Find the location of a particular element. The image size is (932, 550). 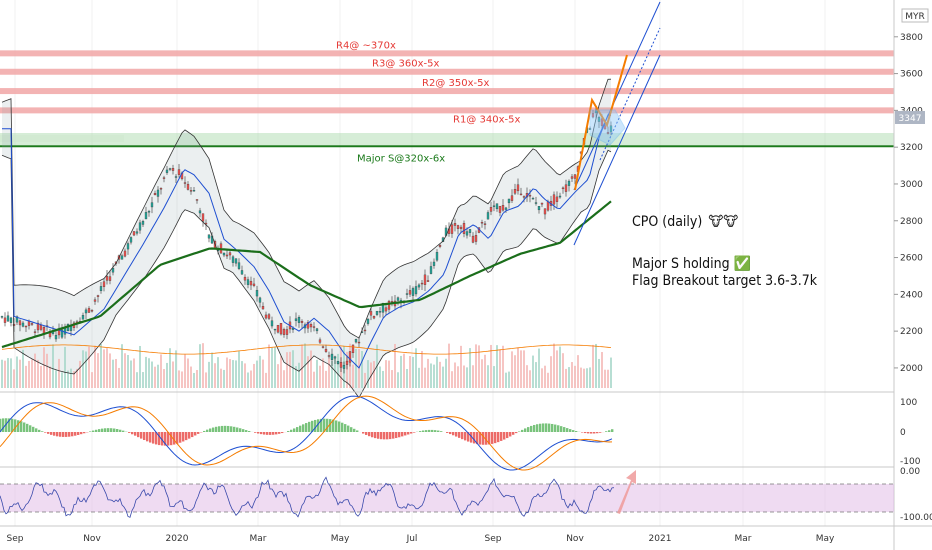

volume-ma is located at coordinates (306, 349).